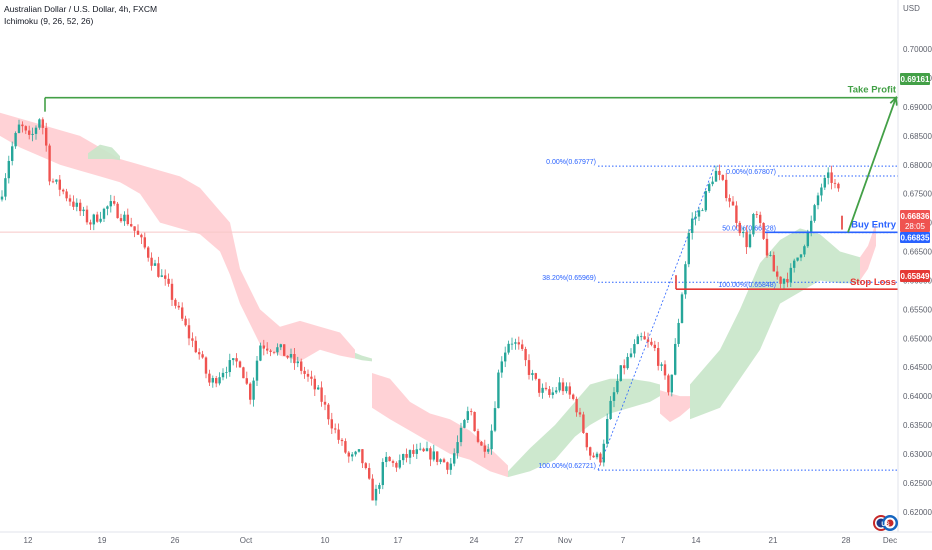 Image resolution: width=932 pixels, height=550 pixels. I want to click on price-tick-label: 0.66500, so click(917, 252).